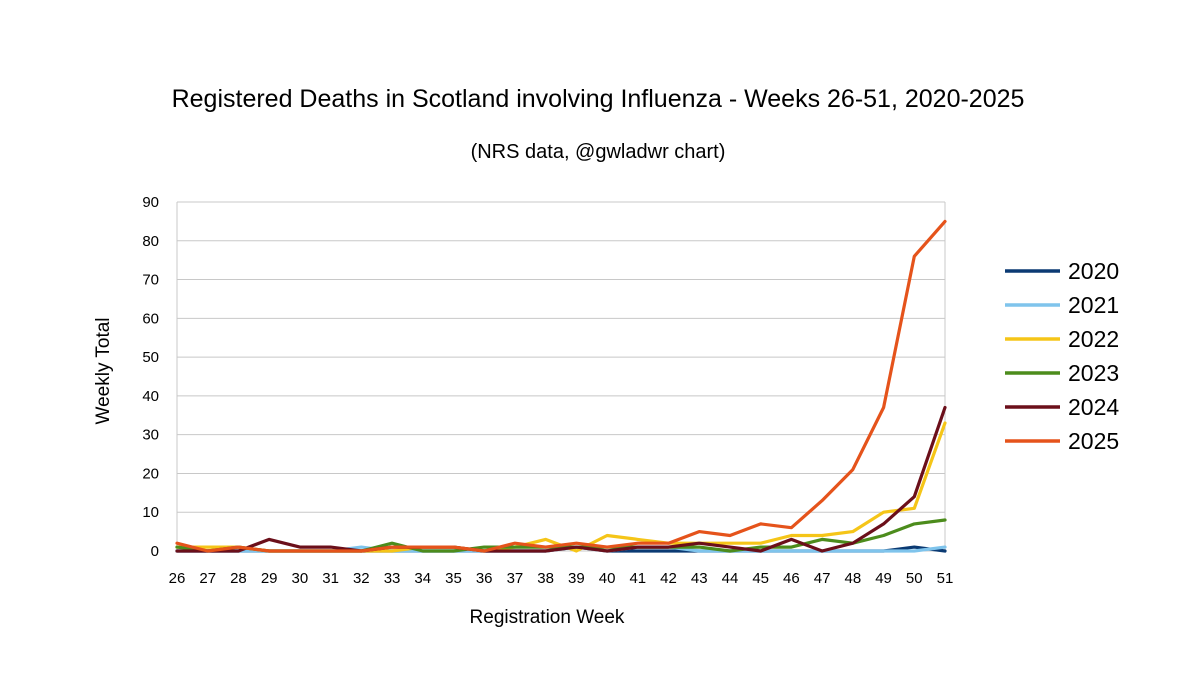  What do you see at coordinates (150, 280) in the screenshot?
I see `y-tick-label: 70` at bounding box center [150, 280].